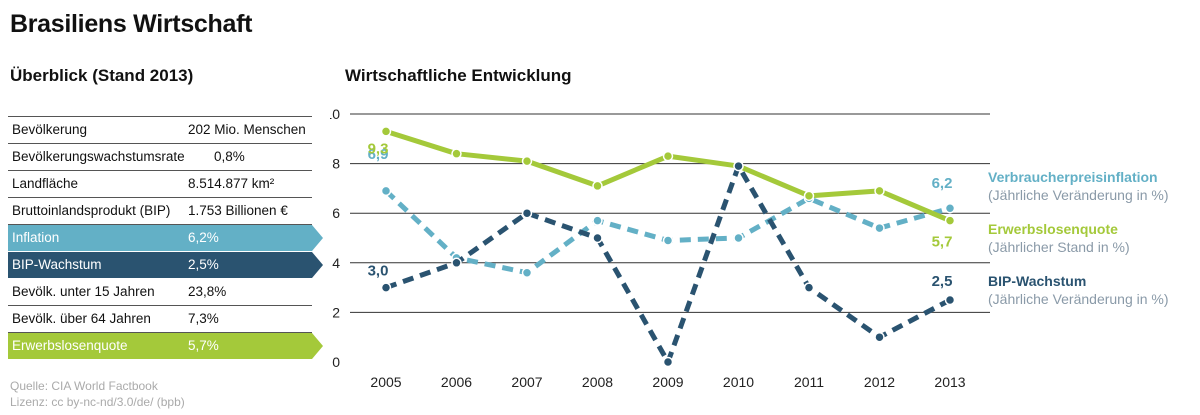 The height and width of the screenshot is (415, 1200). Describe the element at coordinates (203, 345) in the screenshot. I see `row-value: 5,7%` at that location.